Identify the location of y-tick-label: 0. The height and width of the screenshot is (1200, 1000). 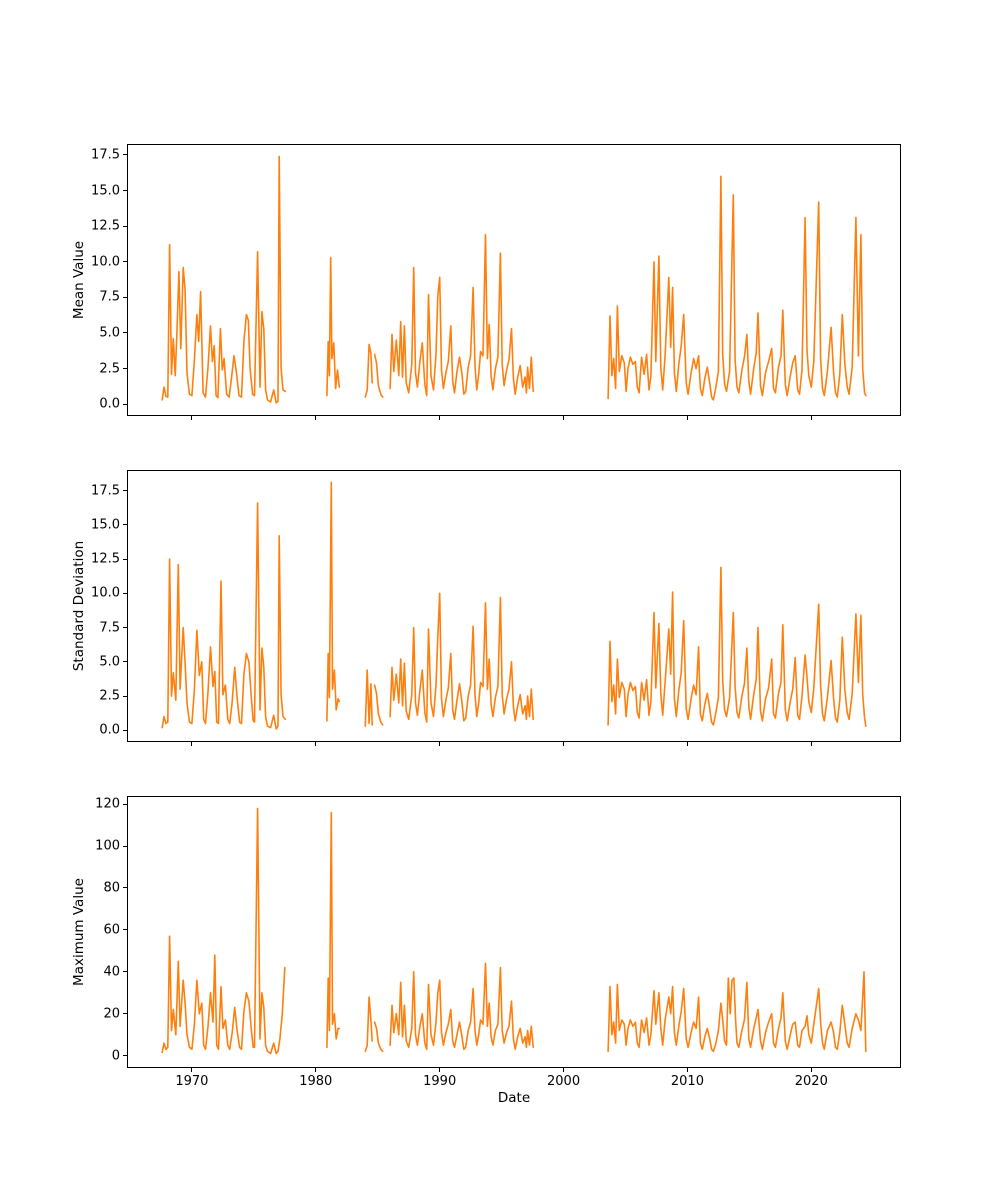
(115, 1056).